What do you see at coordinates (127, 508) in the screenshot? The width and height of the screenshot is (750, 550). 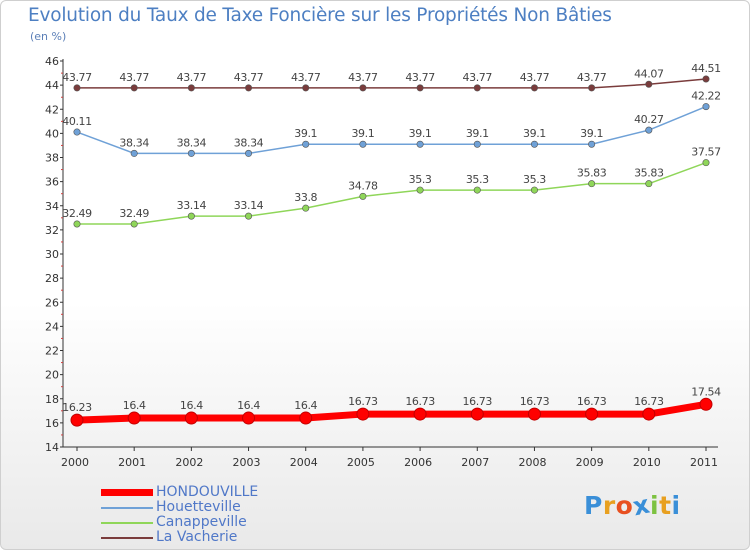 I see `legend-swatch-houetteville` at bounding box center [127, 508].